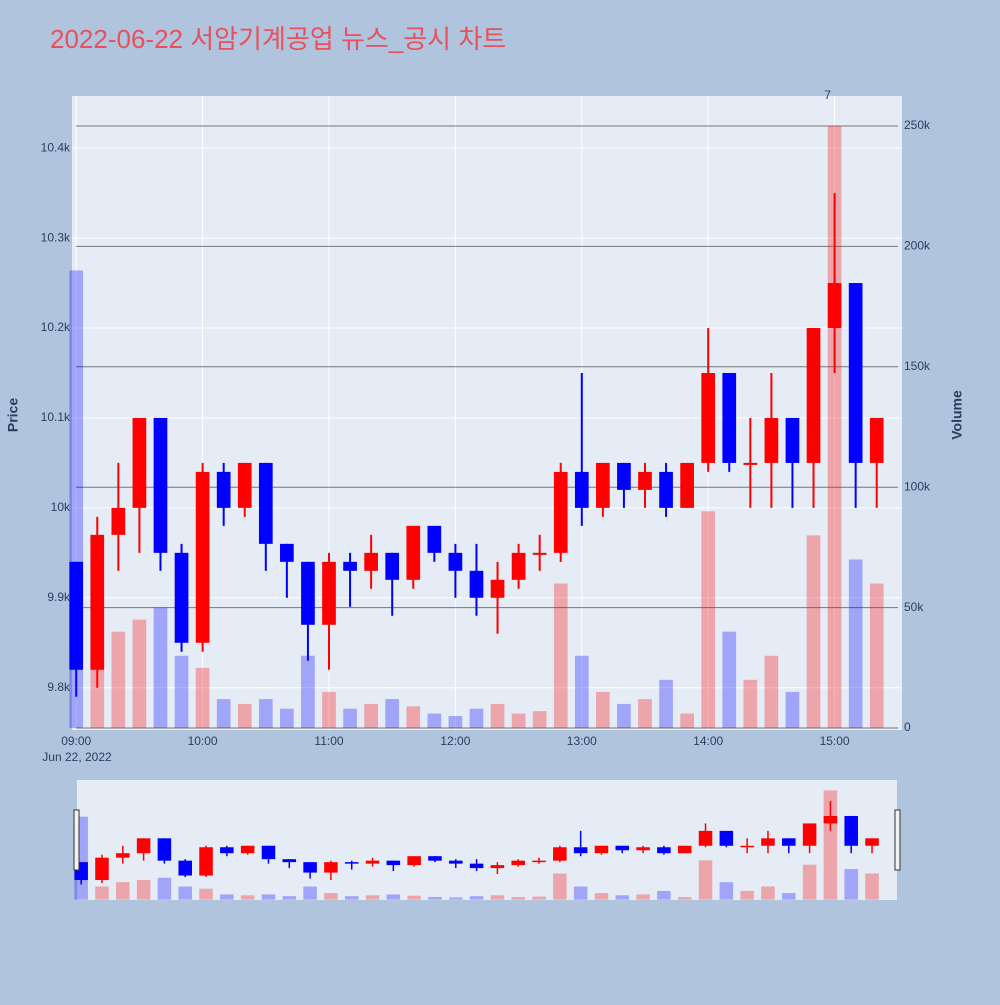  What do you see at coordinates (907, 727) in the screenshot?
I see `y2-tick-label: 0` at bounding box center [907, 727].